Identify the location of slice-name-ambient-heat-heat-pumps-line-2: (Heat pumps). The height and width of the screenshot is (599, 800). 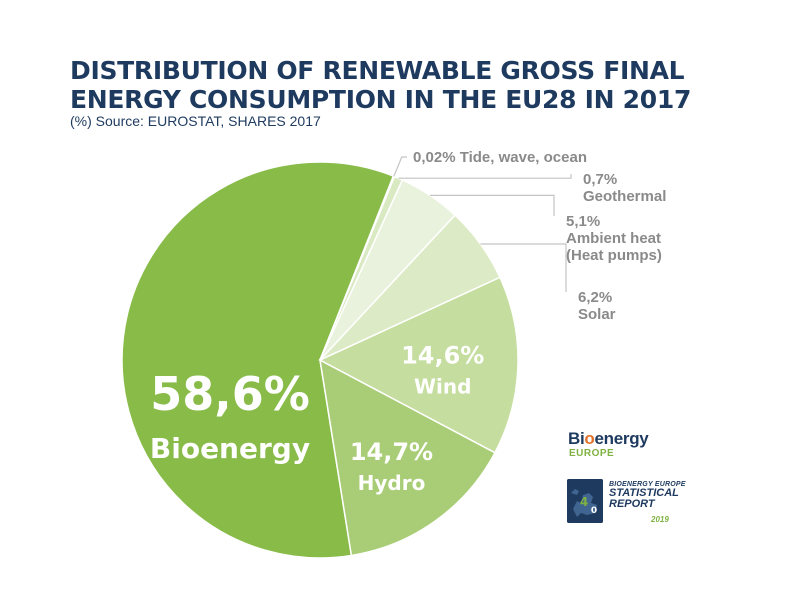
(614, 255).